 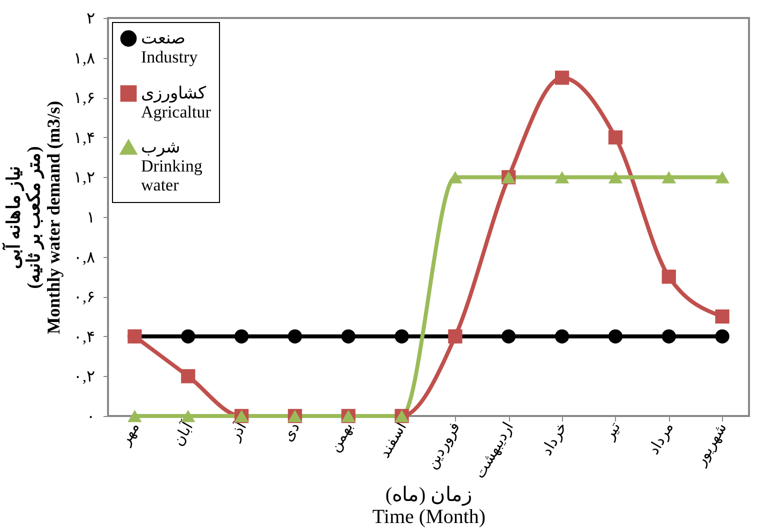 I want to click on y-tick-label: ۱,۸, so click(x=85, y=59).